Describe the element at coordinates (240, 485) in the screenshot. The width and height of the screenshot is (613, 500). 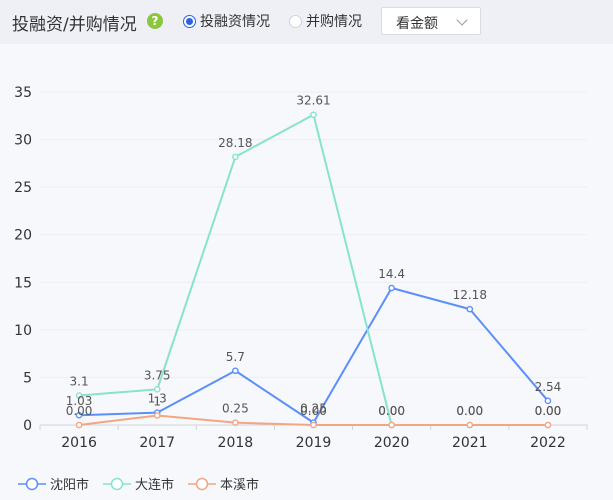
I see `legend-label: 本溪市` at that location.